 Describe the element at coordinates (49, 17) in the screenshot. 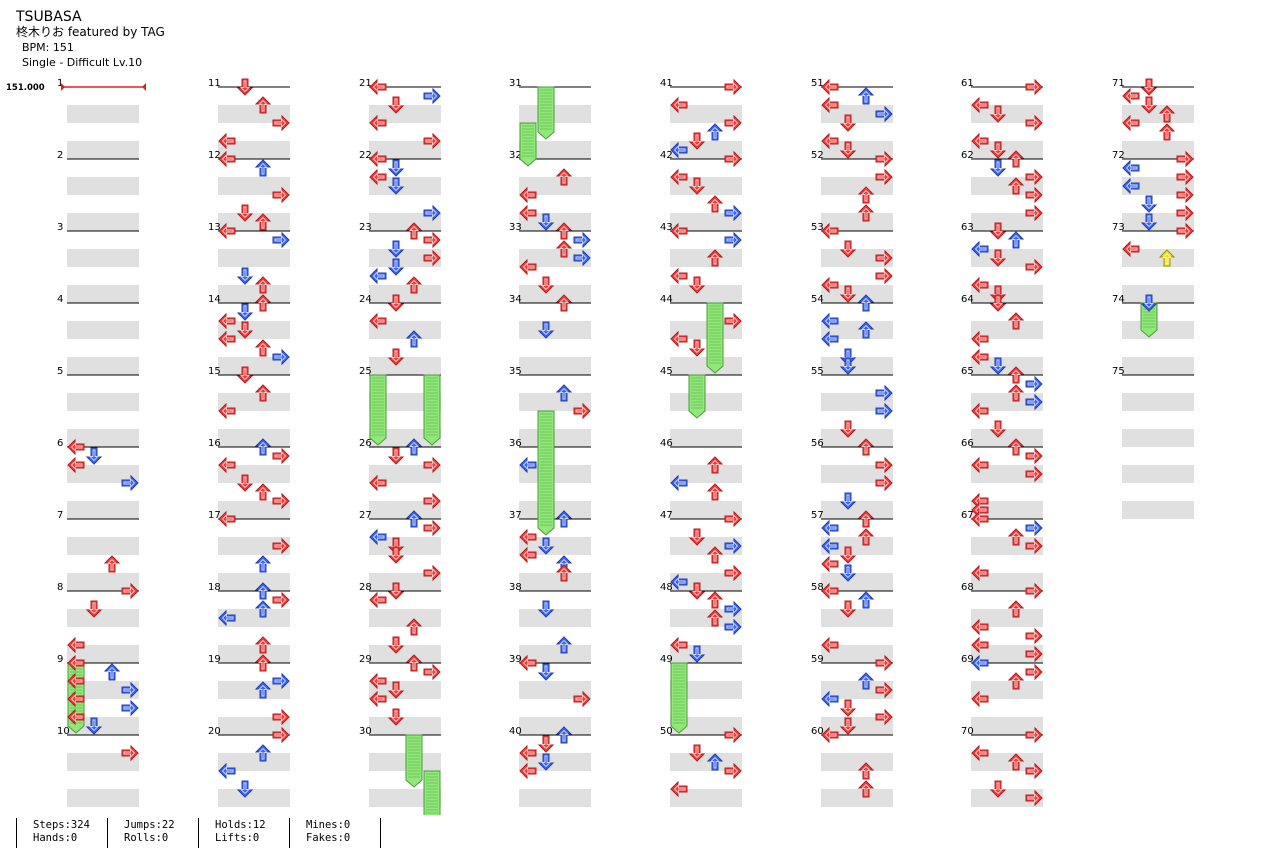

I see `song-title: TSUBASA` at that location.